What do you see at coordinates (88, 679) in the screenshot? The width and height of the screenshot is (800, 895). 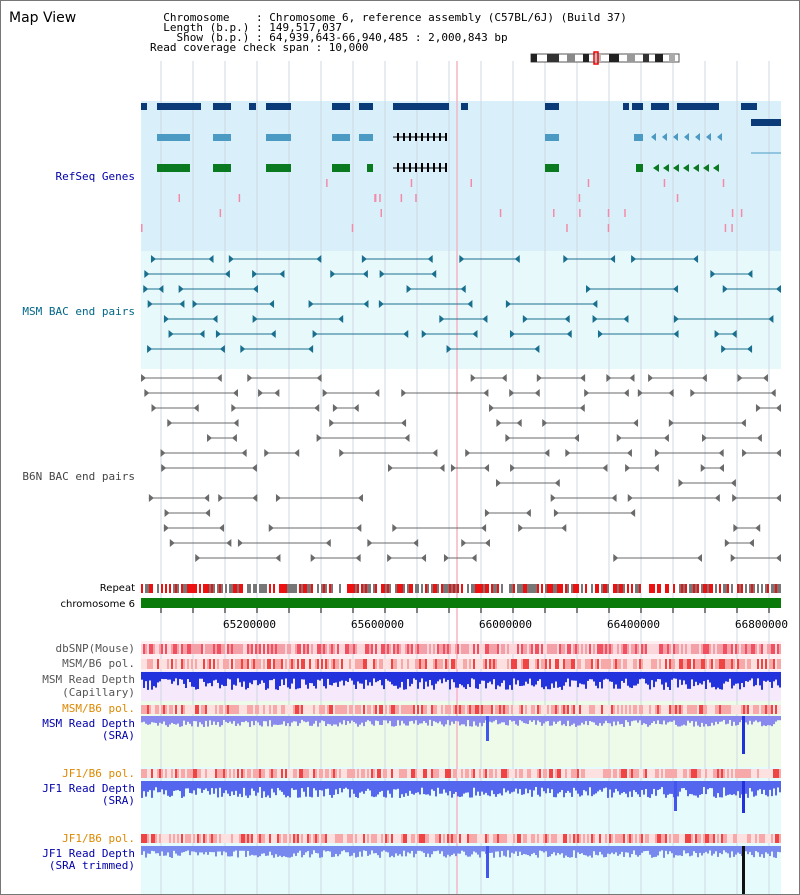 I see `label-msm-depth-cap: MSM Read Depth` at bounding box center [88, 679].